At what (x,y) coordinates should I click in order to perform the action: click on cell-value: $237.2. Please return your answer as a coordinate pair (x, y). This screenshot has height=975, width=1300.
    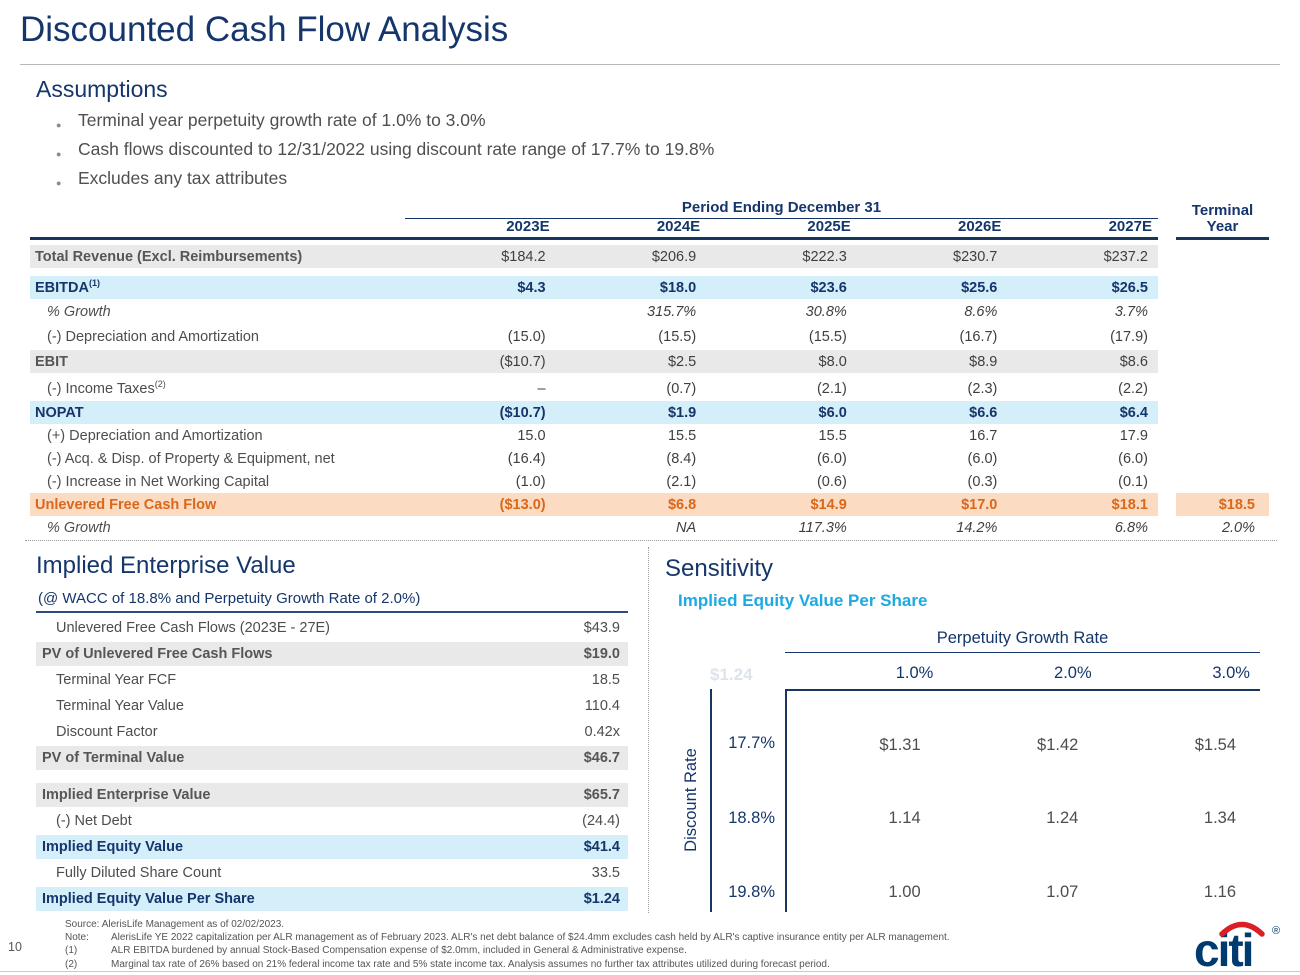
    Looking at the image, I should click on (1125, 256).